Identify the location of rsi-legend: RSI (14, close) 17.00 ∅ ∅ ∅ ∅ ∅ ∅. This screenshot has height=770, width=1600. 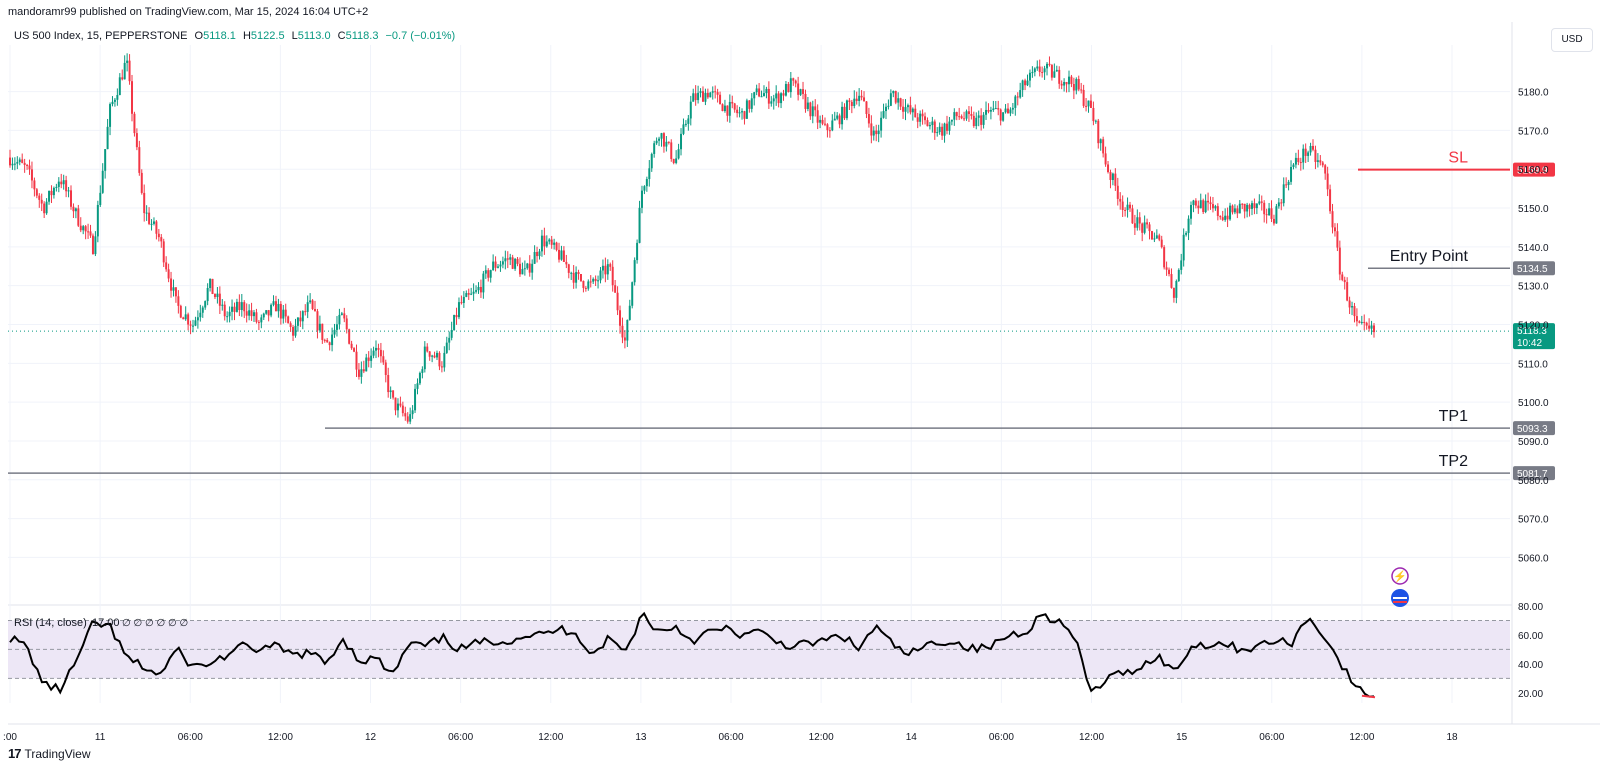
(101, 623).